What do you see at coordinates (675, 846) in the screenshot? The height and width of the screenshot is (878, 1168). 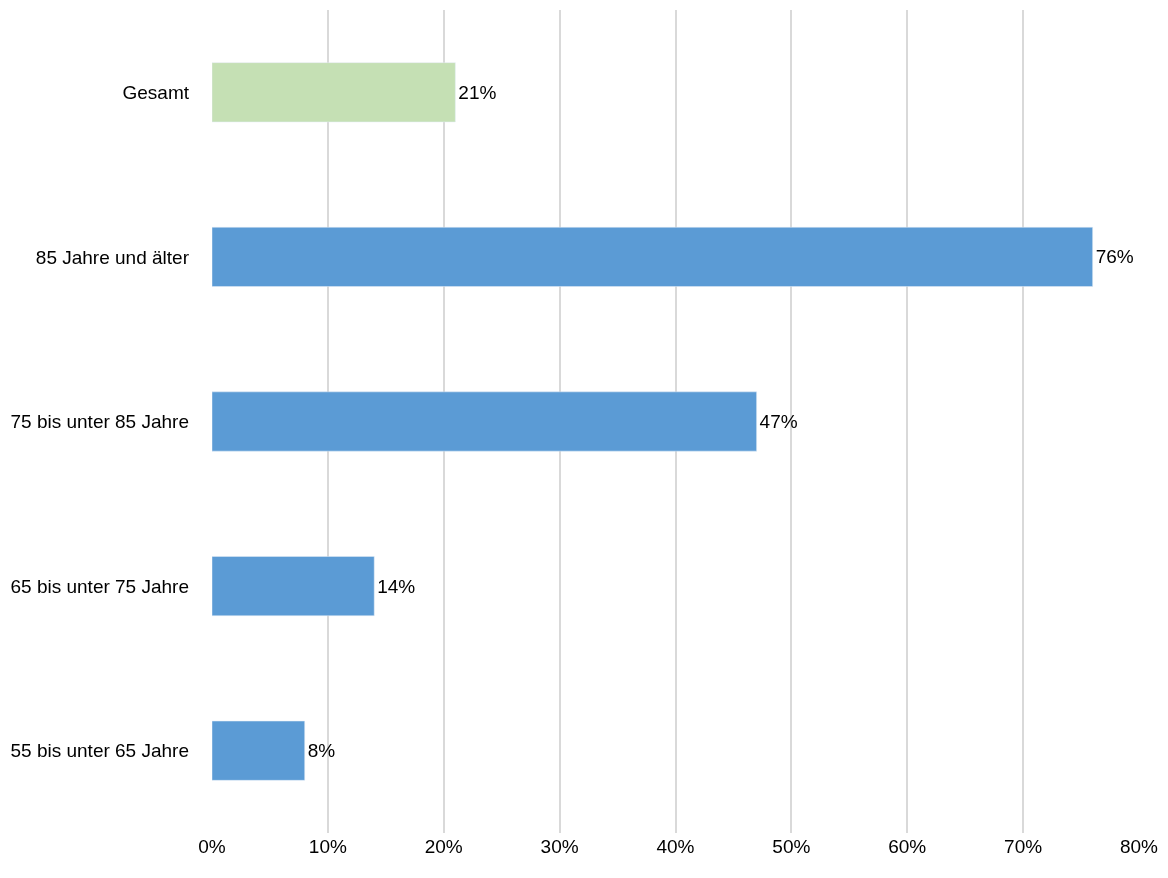 I see `x-tick-label: 40%` at bounding box center [675, 846].